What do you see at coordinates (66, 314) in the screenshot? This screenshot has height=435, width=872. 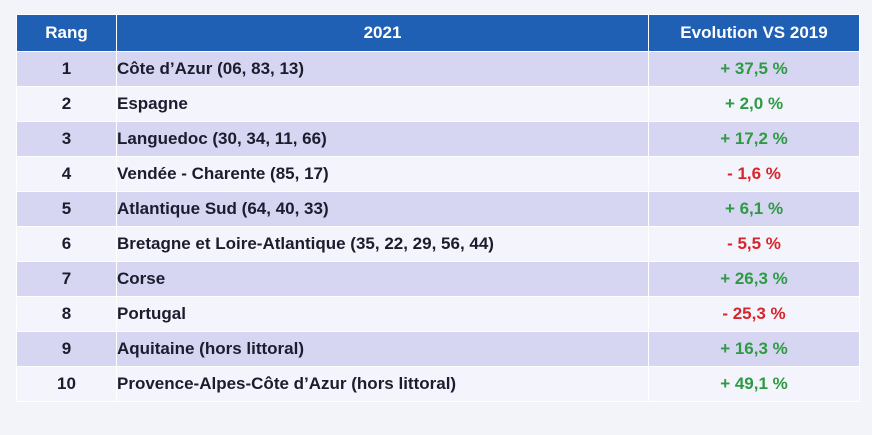 I see `rank-cell: 8` at bounding box center [66, 314].